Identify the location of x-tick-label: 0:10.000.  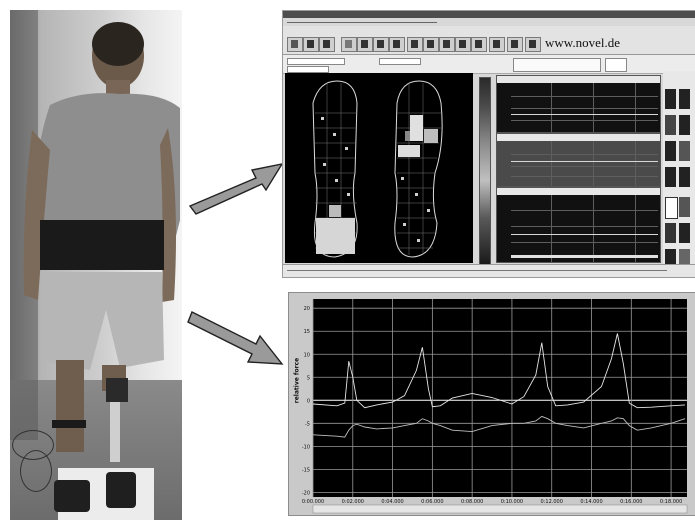
(512, 502).